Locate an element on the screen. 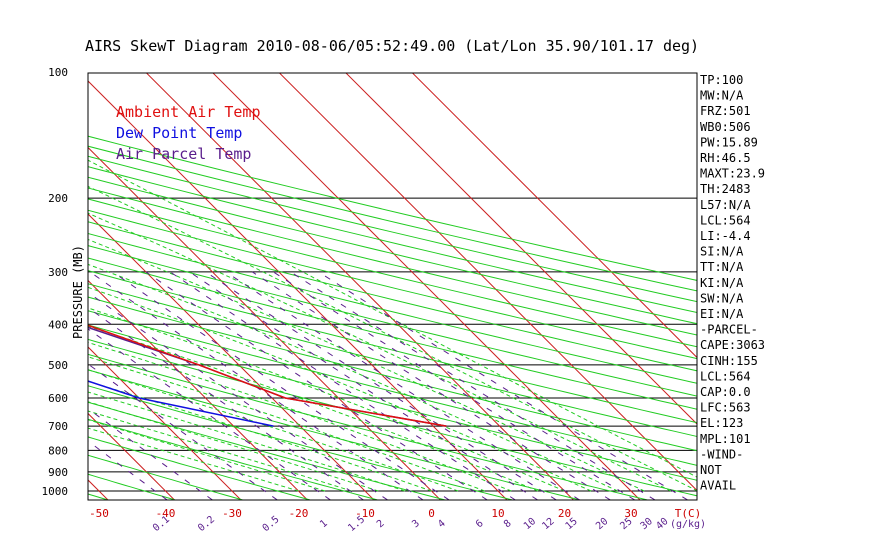 The height and width of the screenshot is (560, 870). legend-entry: Air Parcel Temp is located at coordinates (183, 154).